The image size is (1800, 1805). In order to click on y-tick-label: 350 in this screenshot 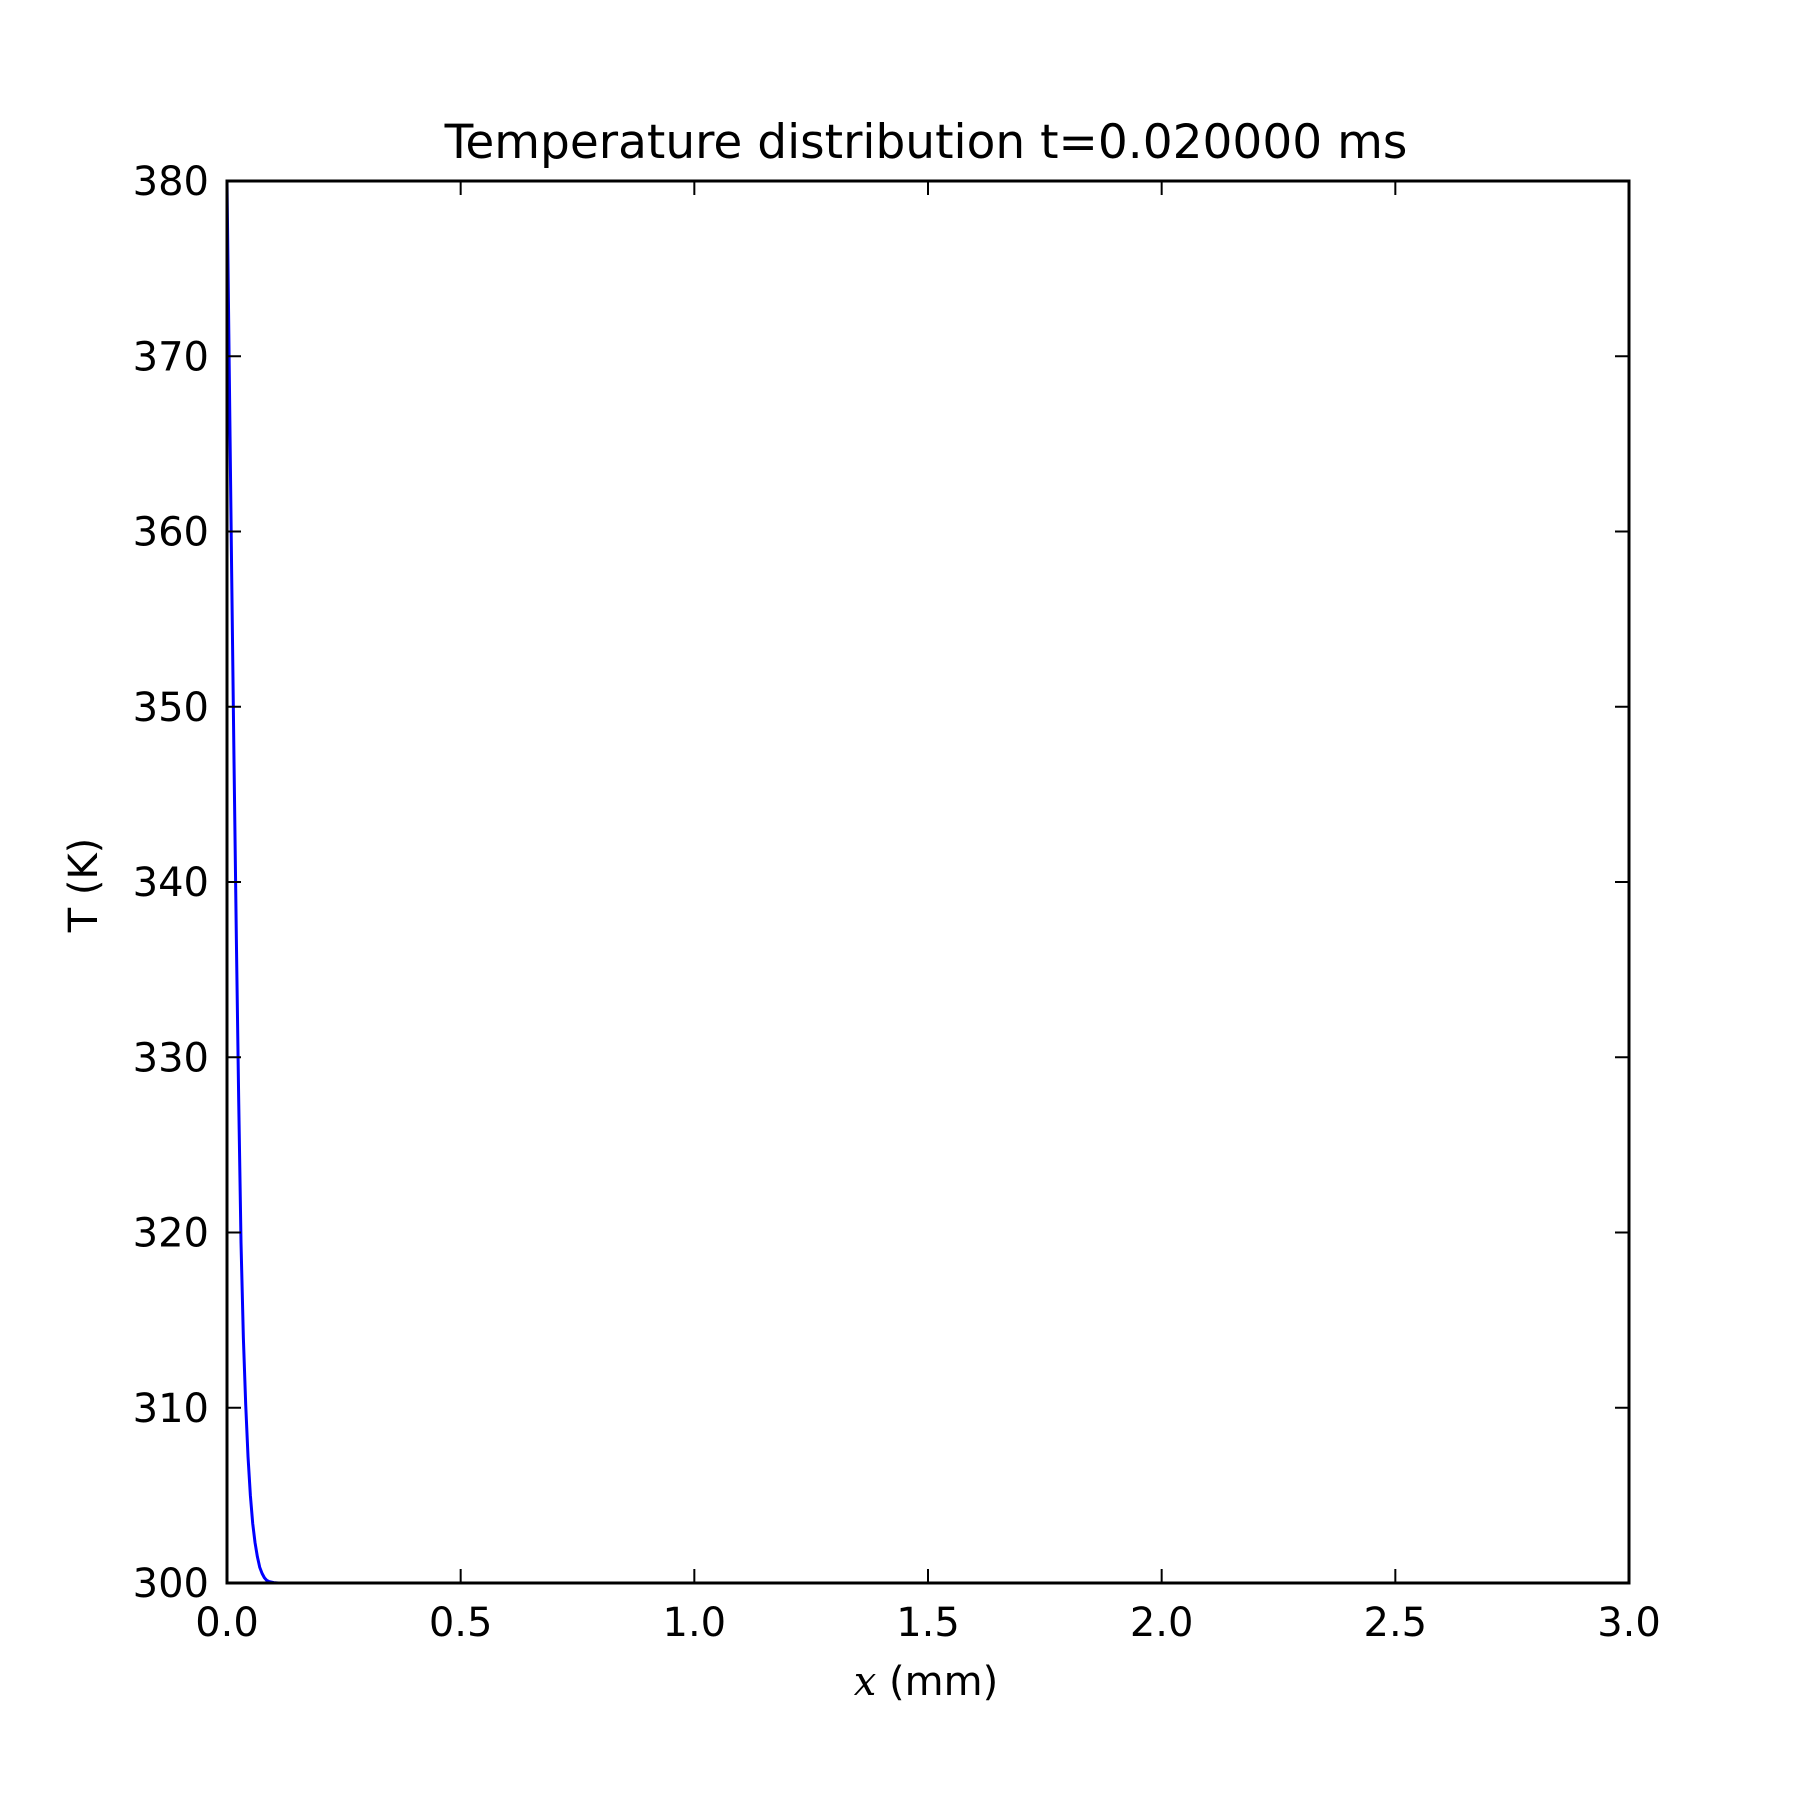, I will do `click(171, 708)`.